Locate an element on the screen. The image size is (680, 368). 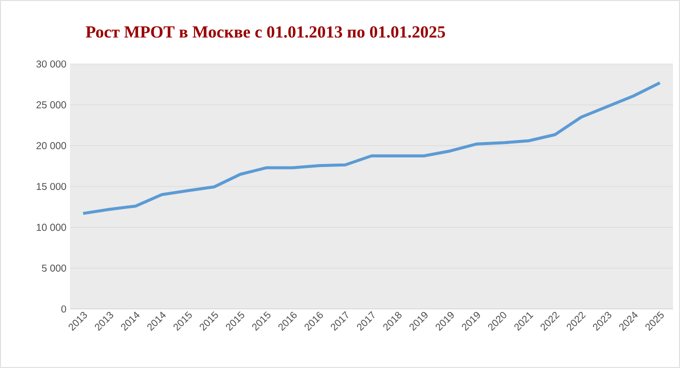
y-tick-label: 0 is located at coordinates (63, 309).